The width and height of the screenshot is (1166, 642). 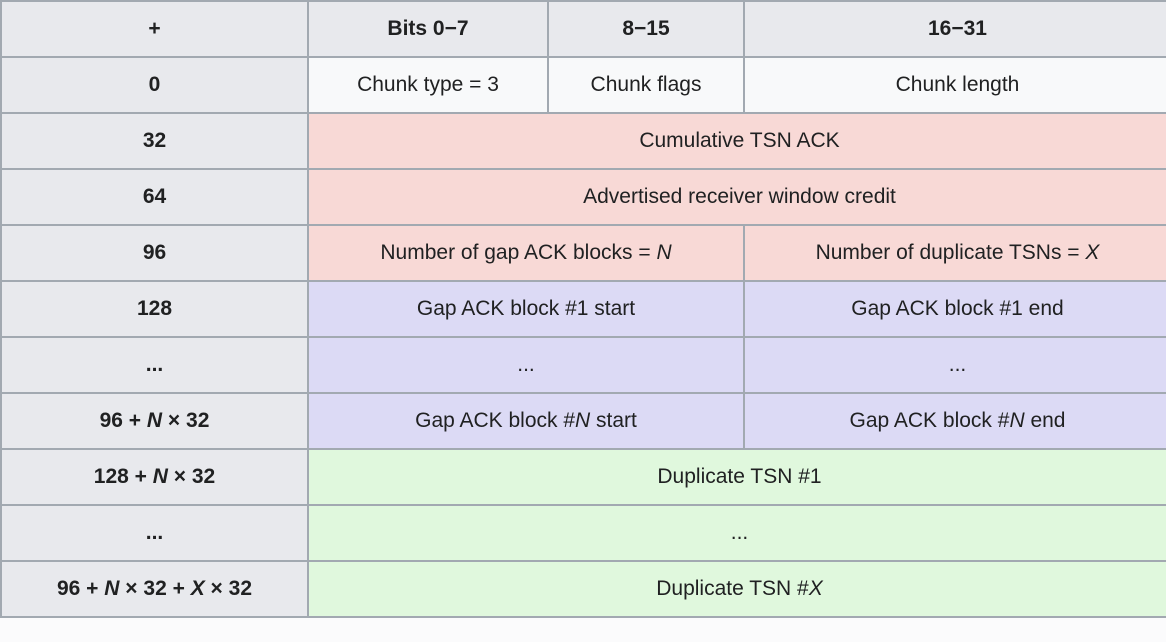 I want to click on table-row: 32 Cumulative TSN ACK, so click(x=583, y=141).